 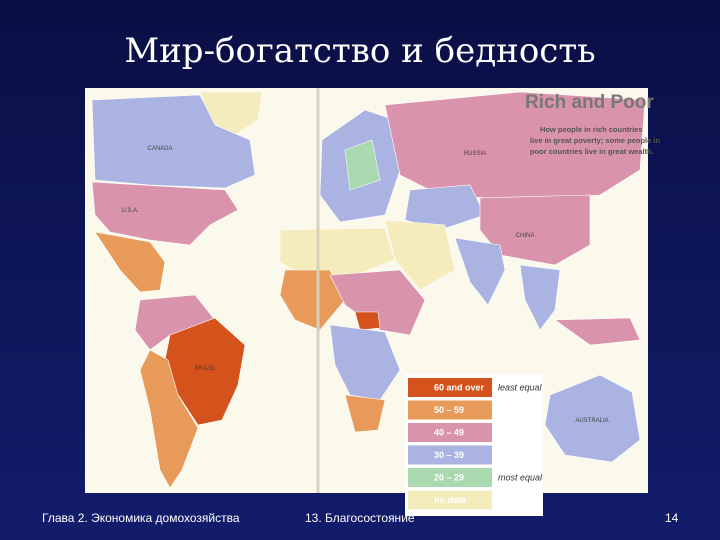 I want to click on slide-title: Мир-богатство и бедность, so click(x=359, y=51).